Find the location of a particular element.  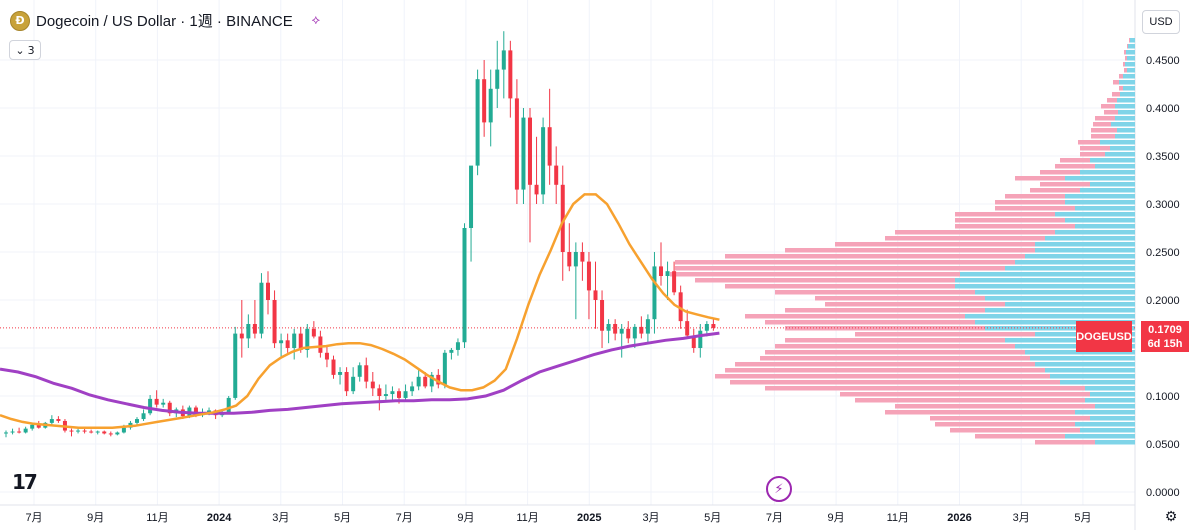

share-icon: ⟡ is located at coordinates (315, 20).